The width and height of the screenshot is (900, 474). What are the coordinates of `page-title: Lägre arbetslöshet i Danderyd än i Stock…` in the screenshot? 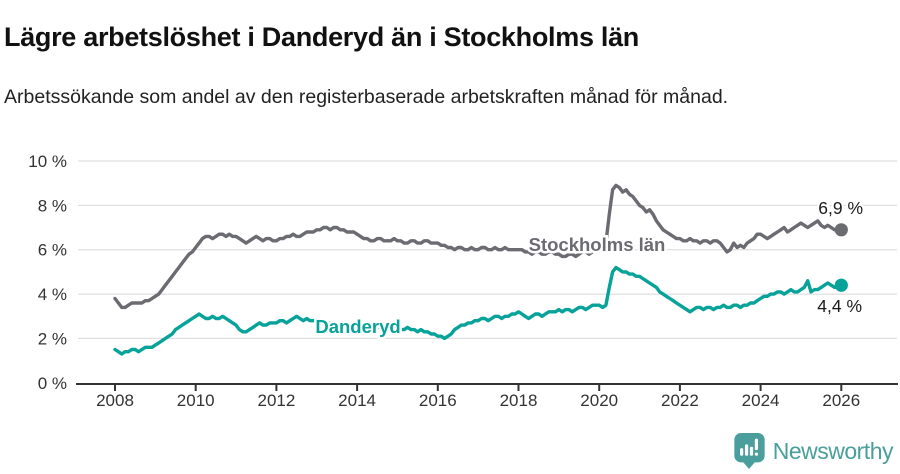 It's located at (321, 37).